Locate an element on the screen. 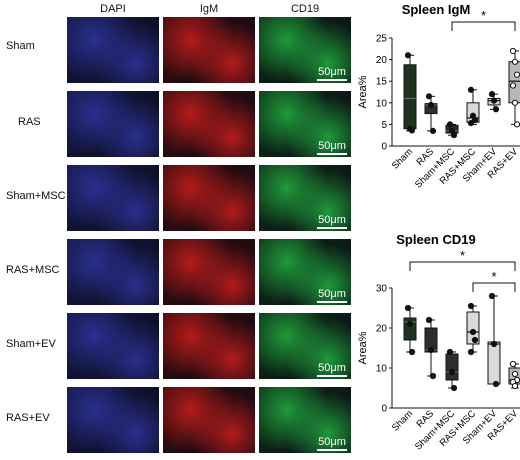  y-tick-label: 5 is located at coordinates (384, 125).